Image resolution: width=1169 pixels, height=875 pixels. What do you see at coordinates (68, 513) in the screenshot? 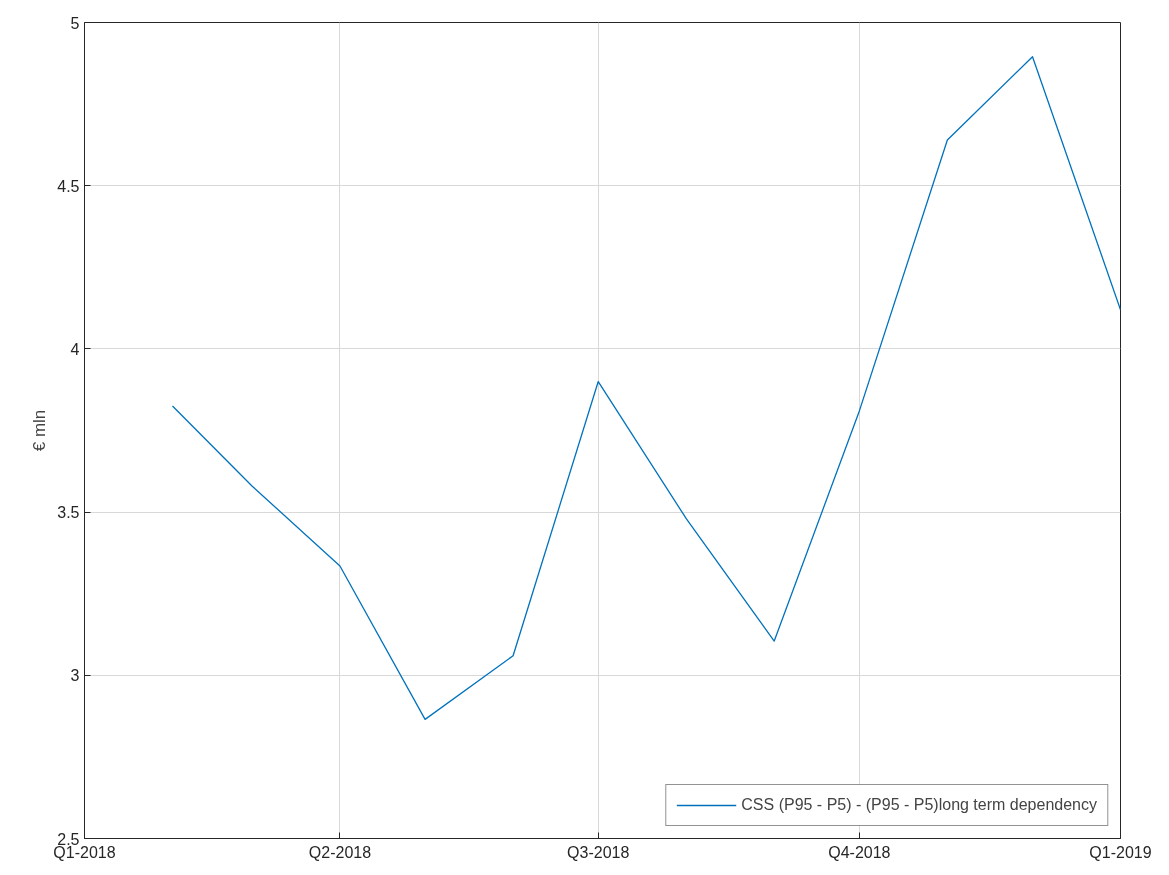
I see `y-tick-label: 3.5` at bounding box center [68, 513].